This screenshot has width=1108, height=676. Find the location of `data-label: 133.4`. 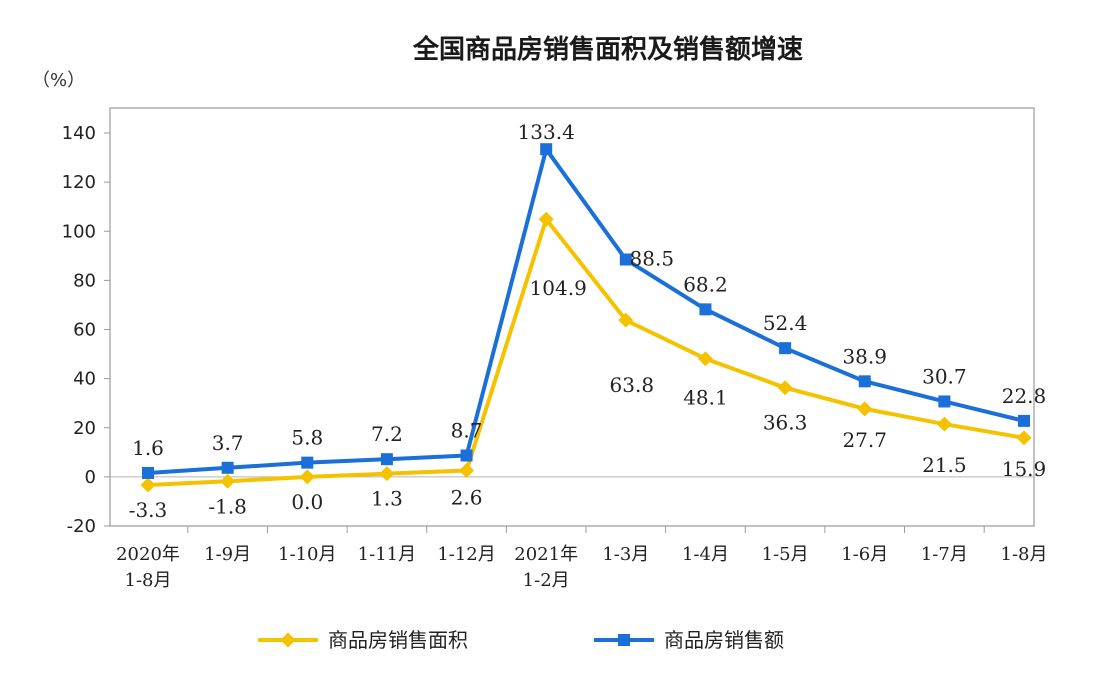

data-label: 133.4 is located at coordinates (546, 132).